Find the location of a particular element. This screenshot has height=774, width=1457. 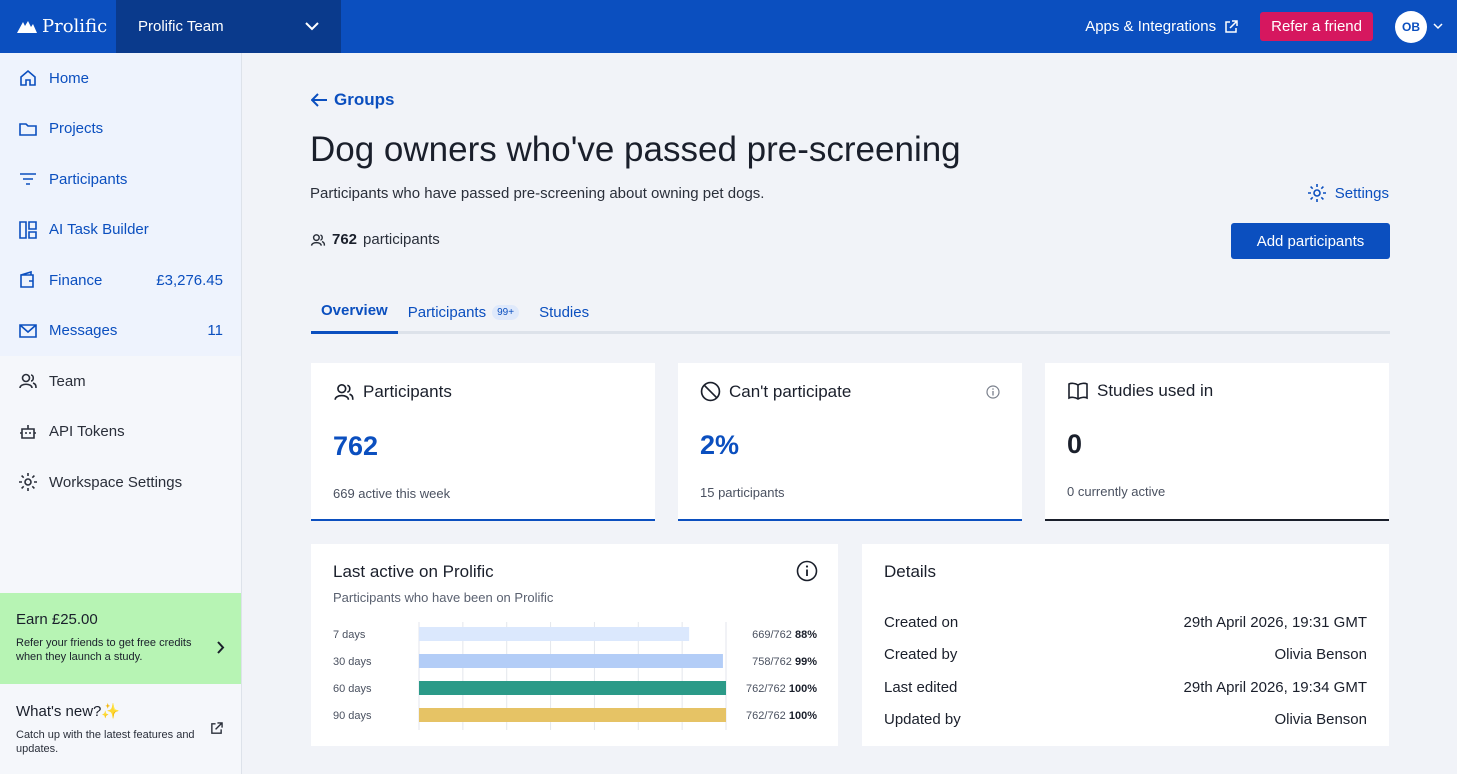

chart-value-label: 669/762 88% is located at coordinates (784, 635).